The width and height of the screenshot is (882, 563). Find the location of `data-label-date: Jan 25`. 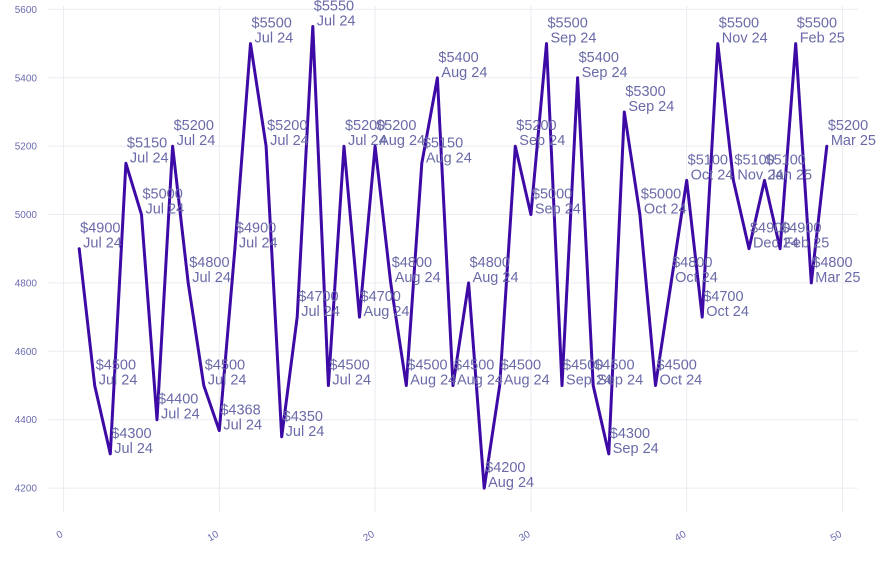

data-label-date: Jan 25 is located at coordinates (791, 175).